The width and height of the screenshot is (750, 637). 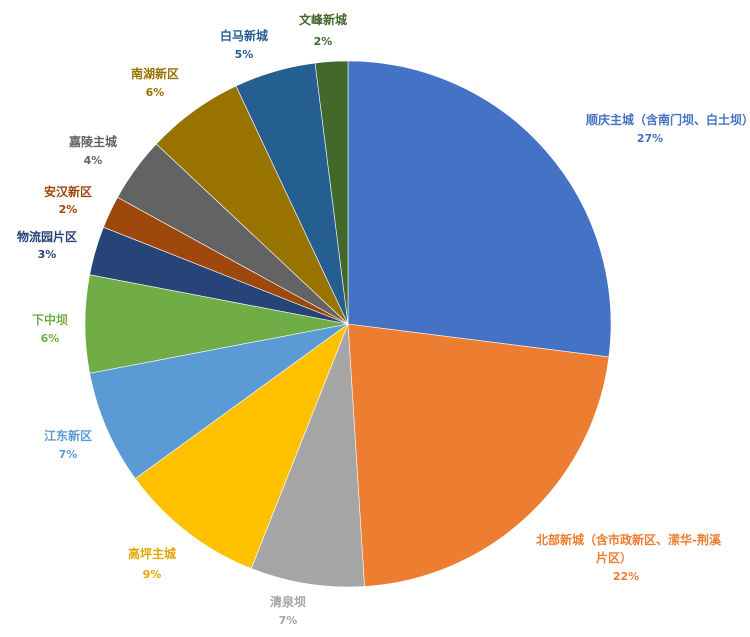 I want to click on slice-category-label: 下中坝, so click(x=50, y=319).